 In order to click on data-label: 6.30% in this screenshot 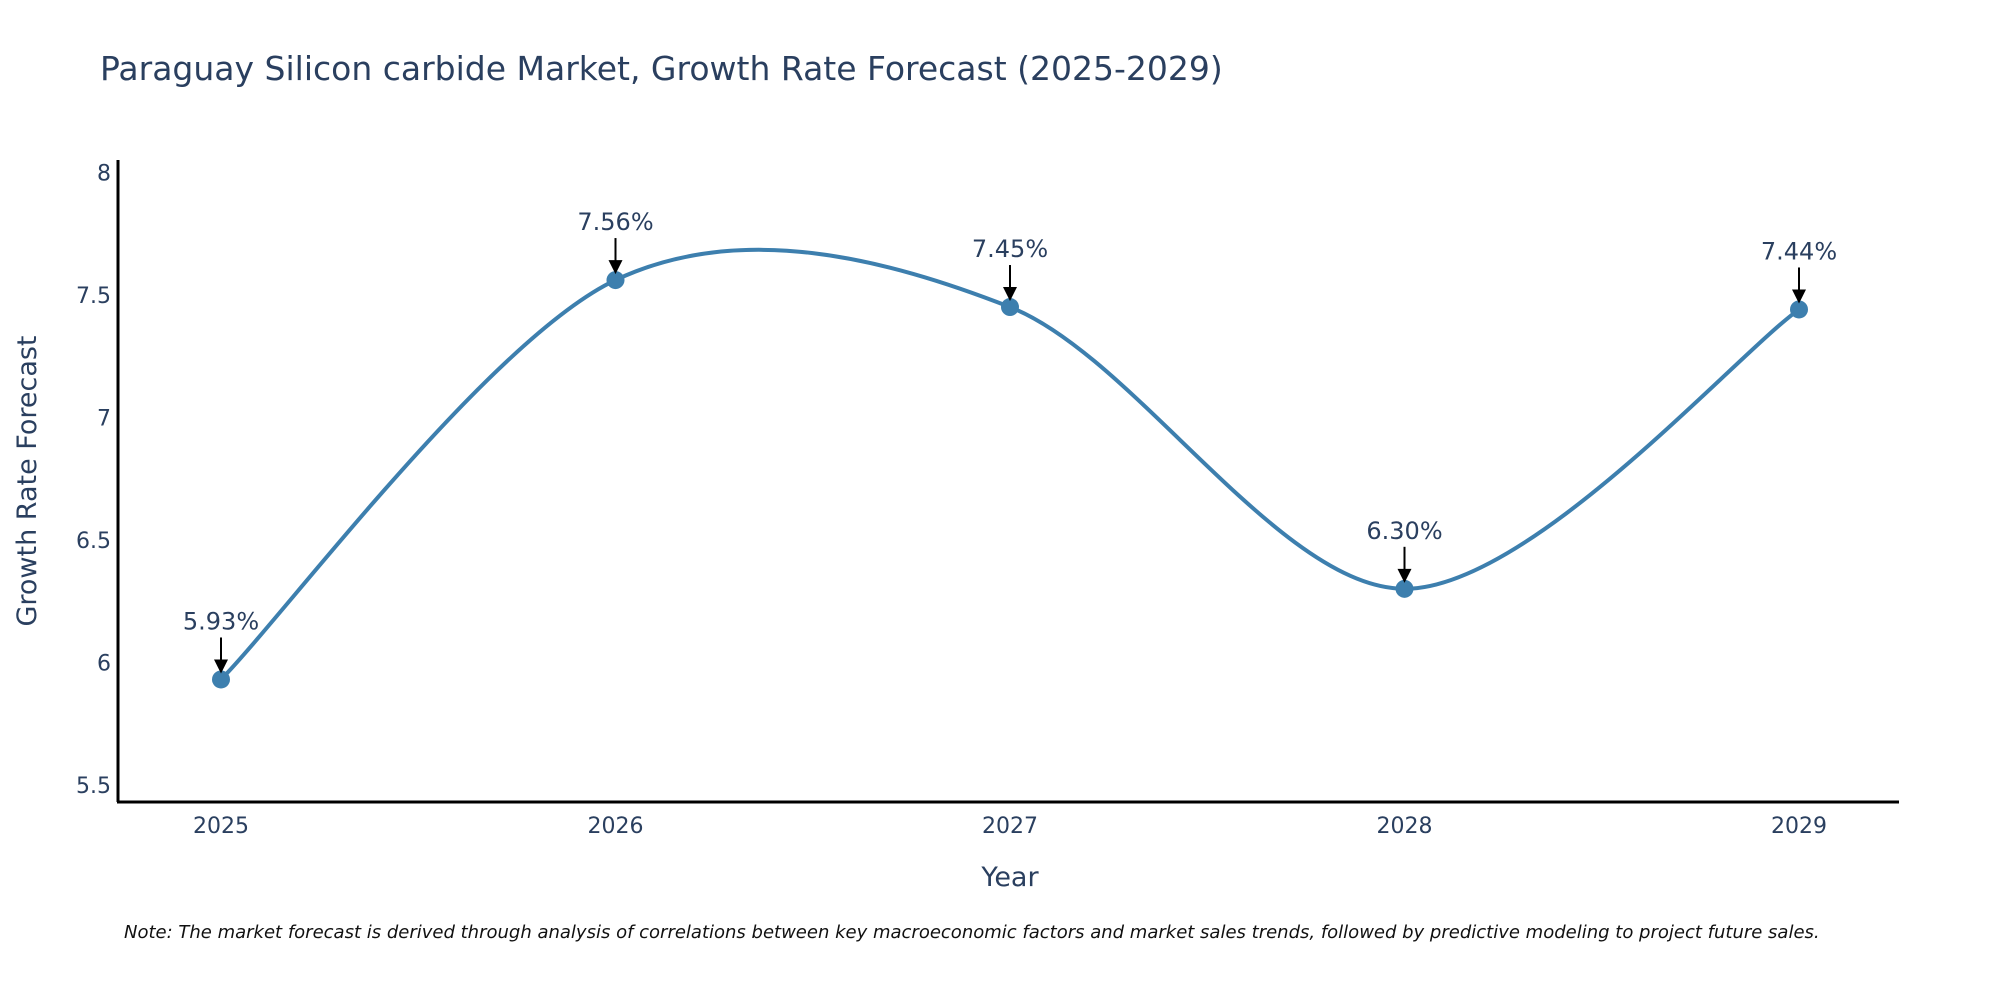, I will do `click(1404, 531)`.